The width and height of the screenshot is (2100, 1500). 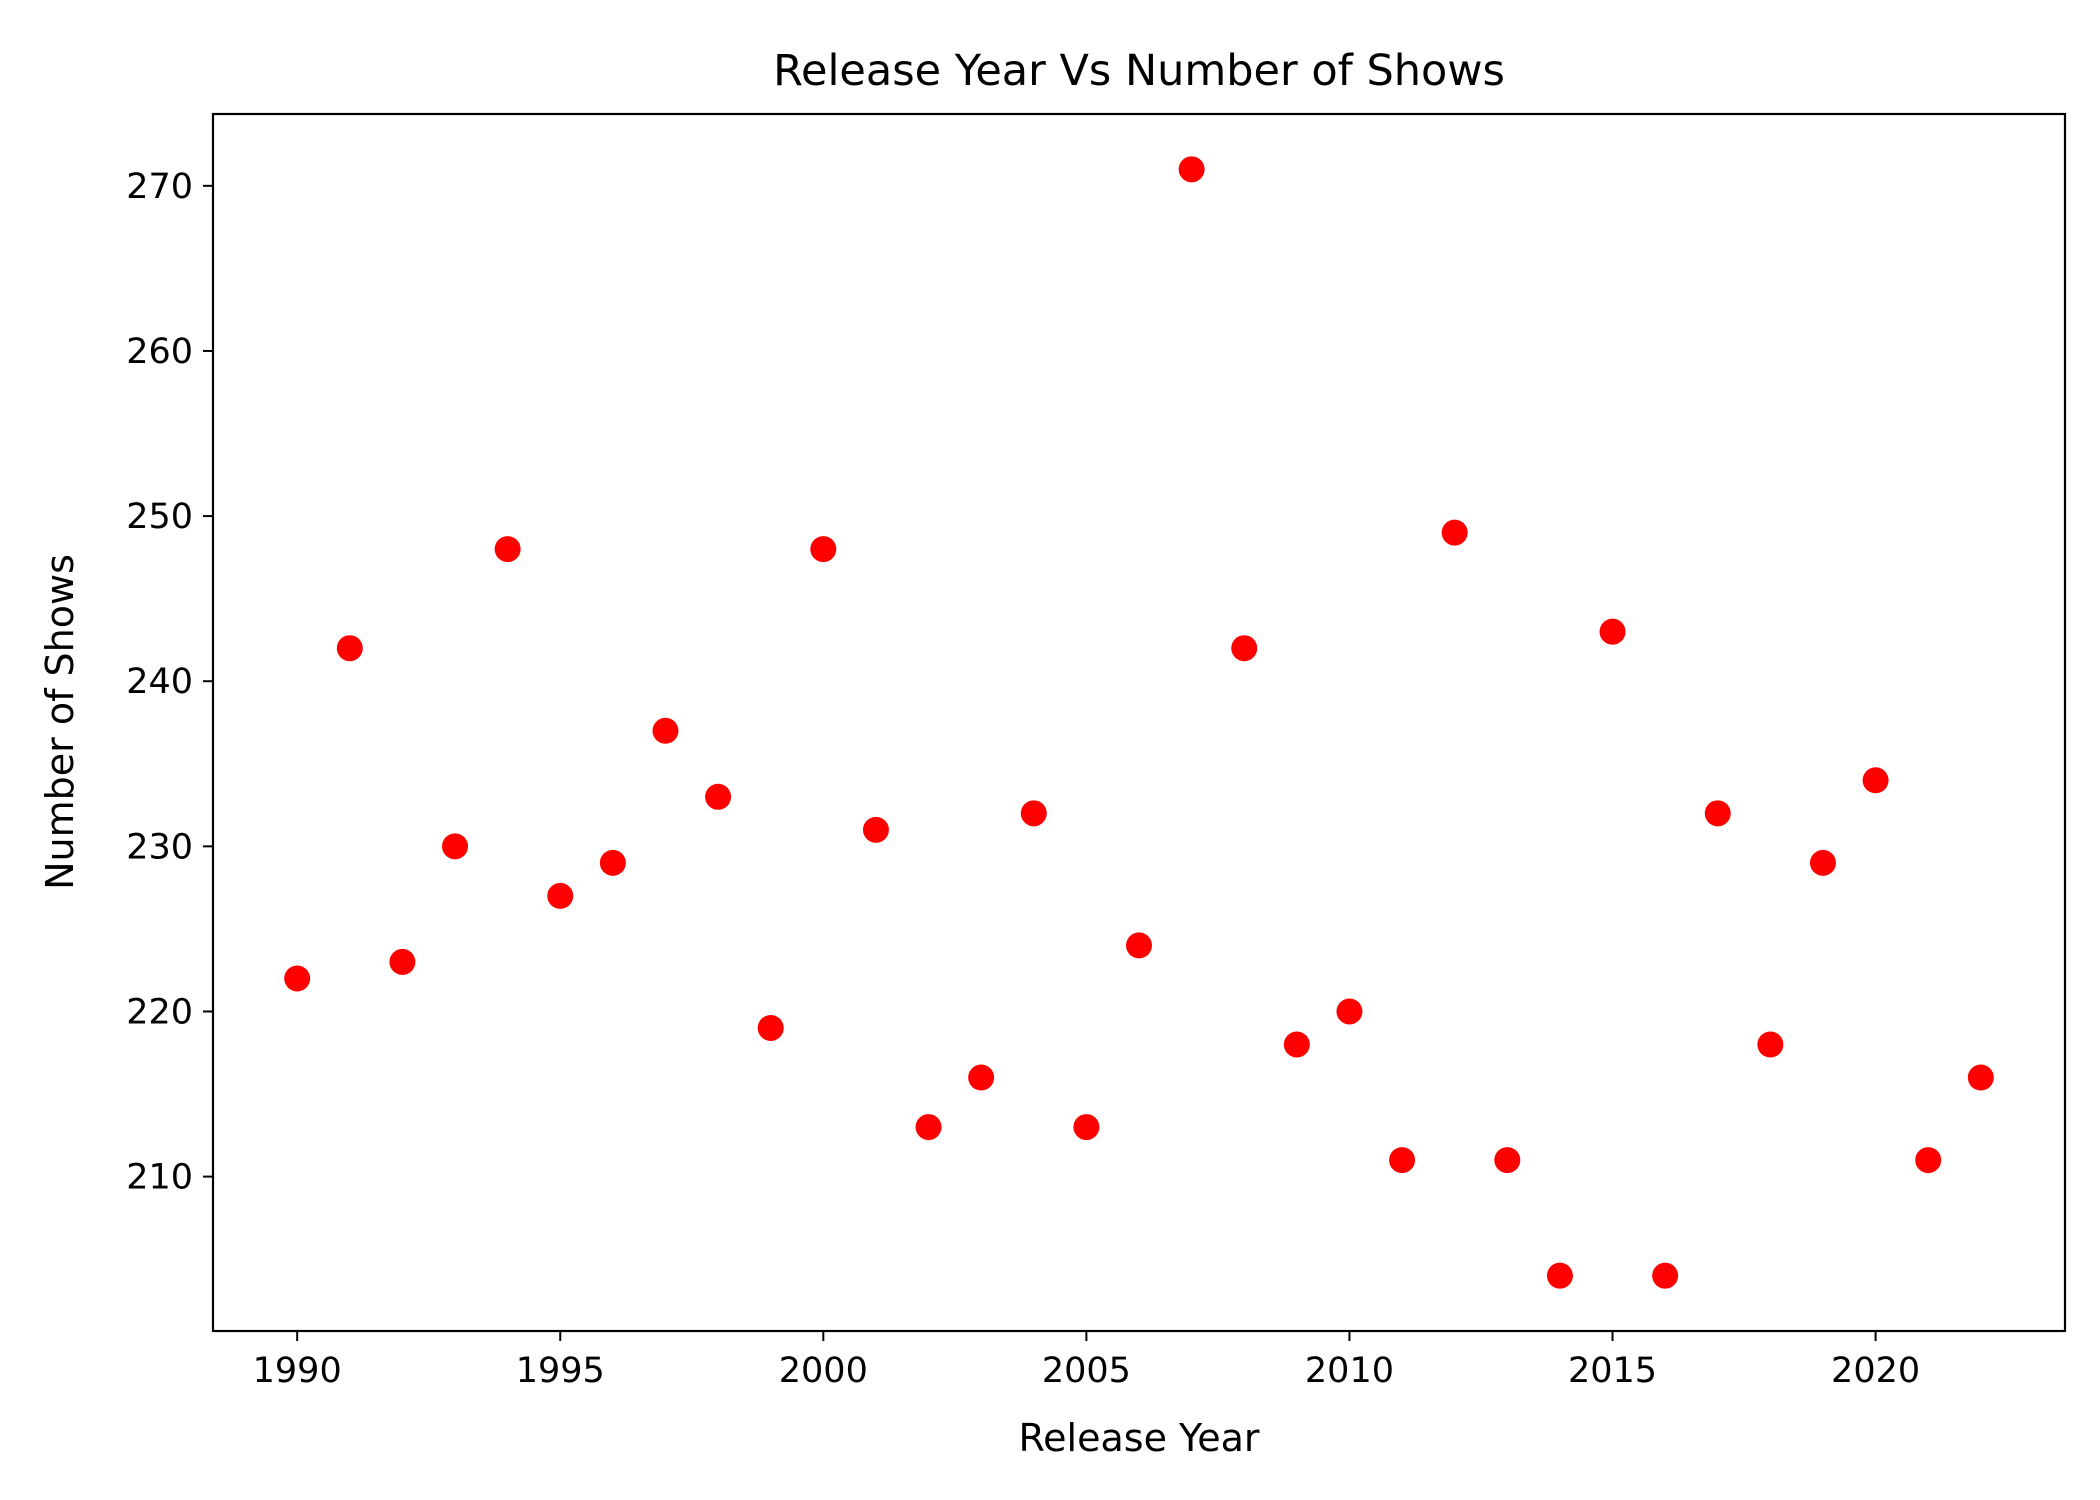 I want to click on y-axis-ticks: 210 220 230 240 250 260 270, so click(x=169, y=682).